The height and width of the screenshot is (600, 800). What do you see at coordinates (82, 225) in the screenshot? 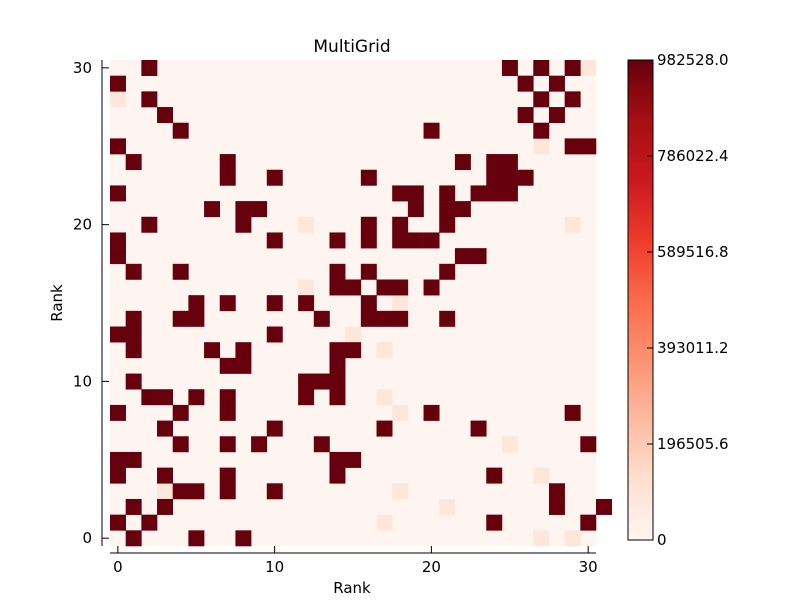
I see `y-tick-label: 20` at bounding box center [82, 225].